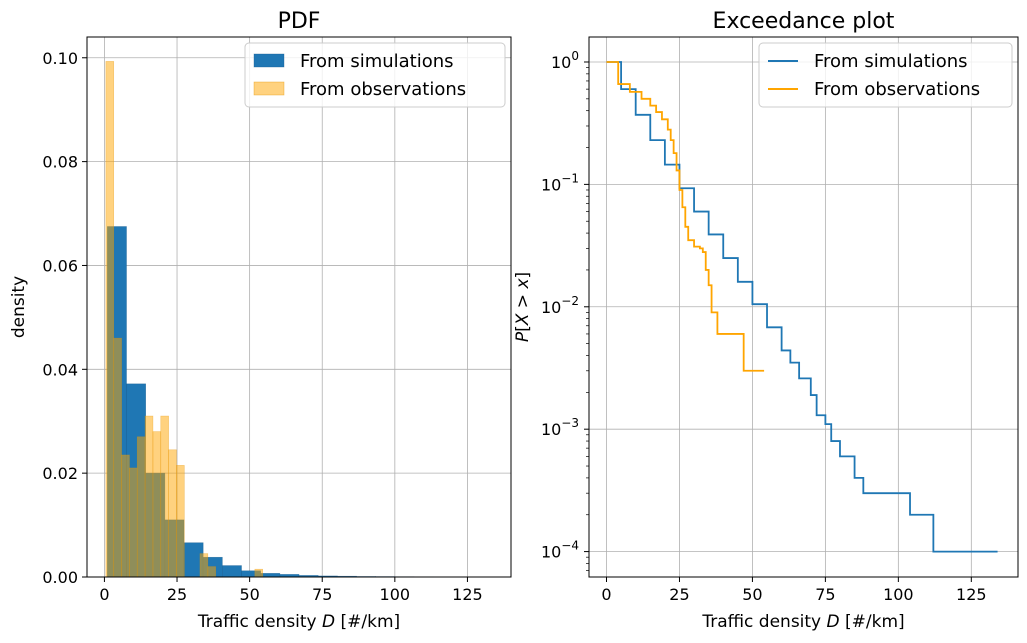 The image size is (1027, 643). Describe the element at coordinates (971, 594) in the screenshot. I see `exceedance-x-tick-label: 125` at that location.